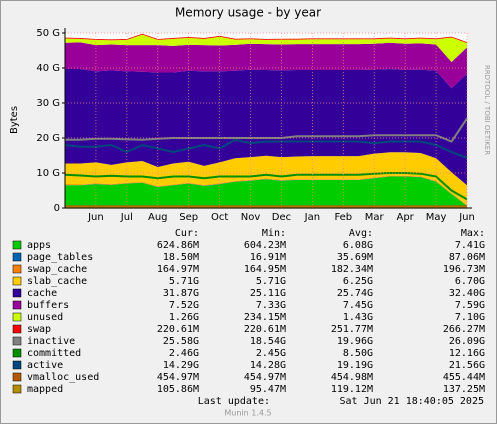 The image size is (497, 424). What do you see at coordinates (265, 317) in the screenshot?
I see `legend-stat: 234.15M` at bounding box center [265, 317].